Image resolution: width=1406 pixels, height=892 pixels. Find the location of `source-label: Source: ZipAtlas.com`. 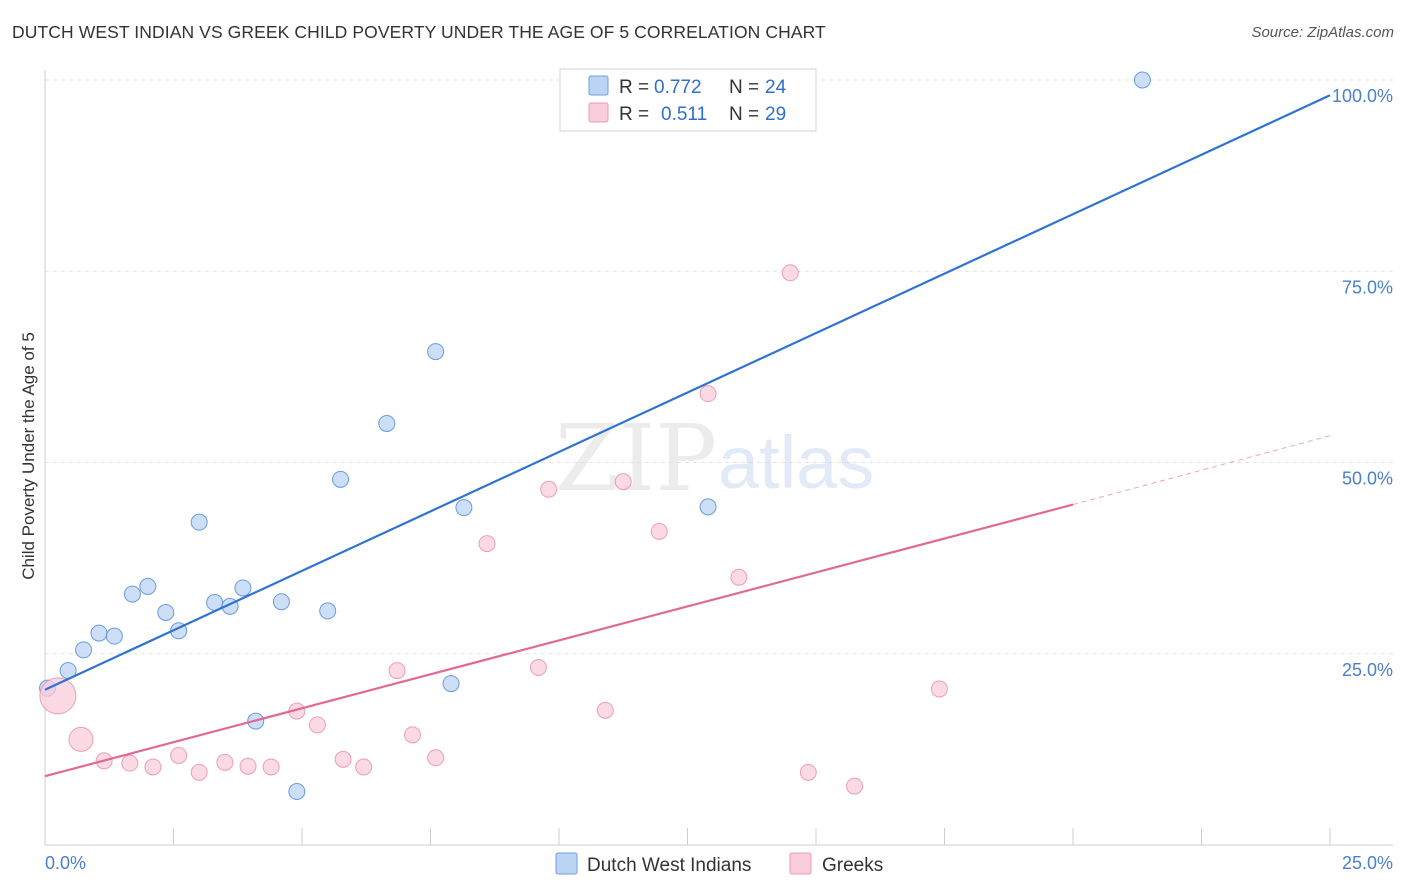

source-label: Source: ZipAtlas.com is located at coordinates (1322, 32).